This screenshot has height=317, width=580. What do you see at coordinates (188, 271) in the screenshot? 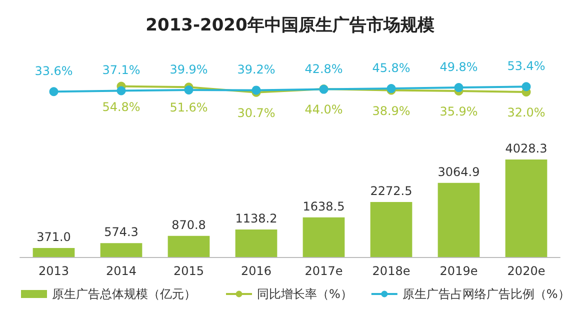
I see `x-tick-label: 2015` at bounding box center [188, 271].